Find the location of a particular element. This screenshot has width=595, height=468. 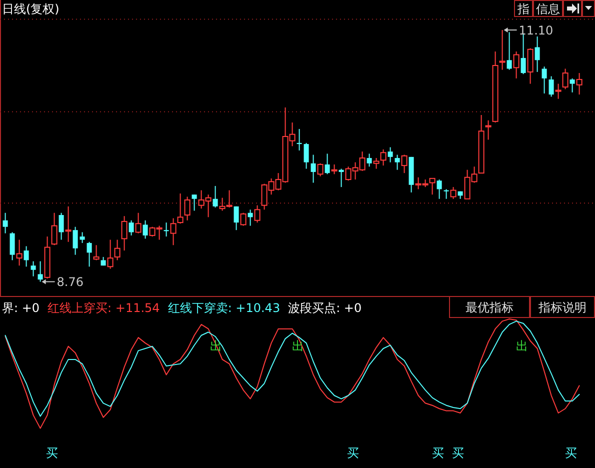

chart-title: 日线(复权) is located at coordinates (31, 9).